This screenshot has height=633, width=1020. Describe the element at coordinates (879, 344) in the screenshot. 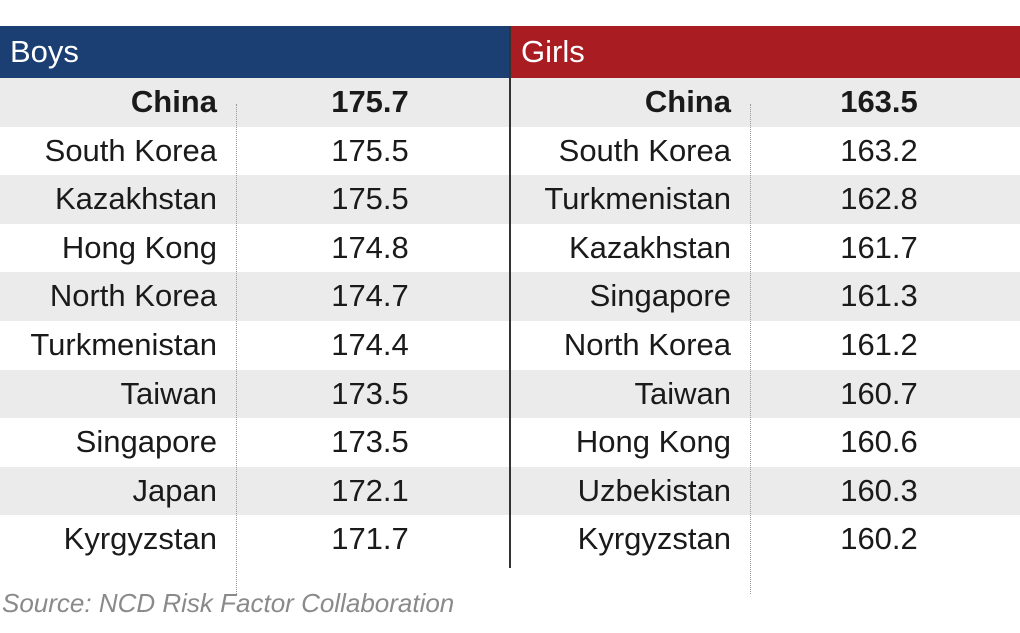

I see `girls-height-cell: 161.2` at that location.